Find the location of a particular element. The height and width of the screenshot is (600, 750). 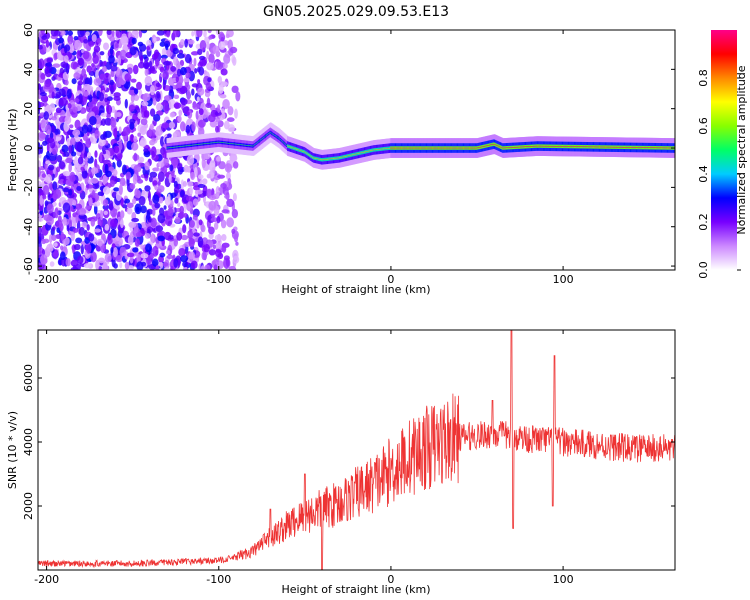

x-tick-label: 0 is located at coordinates (390, 279).